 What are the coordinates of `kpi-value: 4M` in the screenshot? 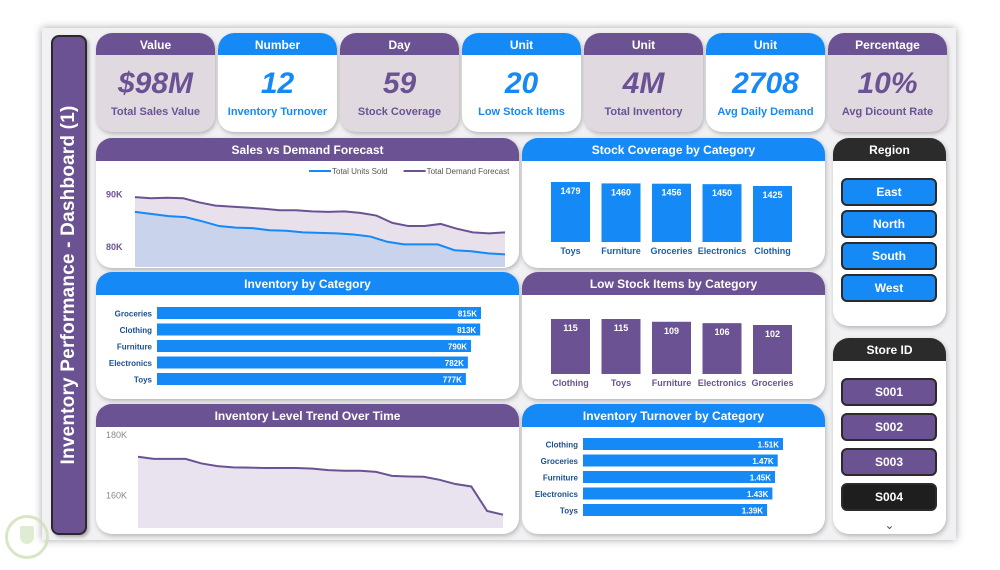 It's located at (643, 83).